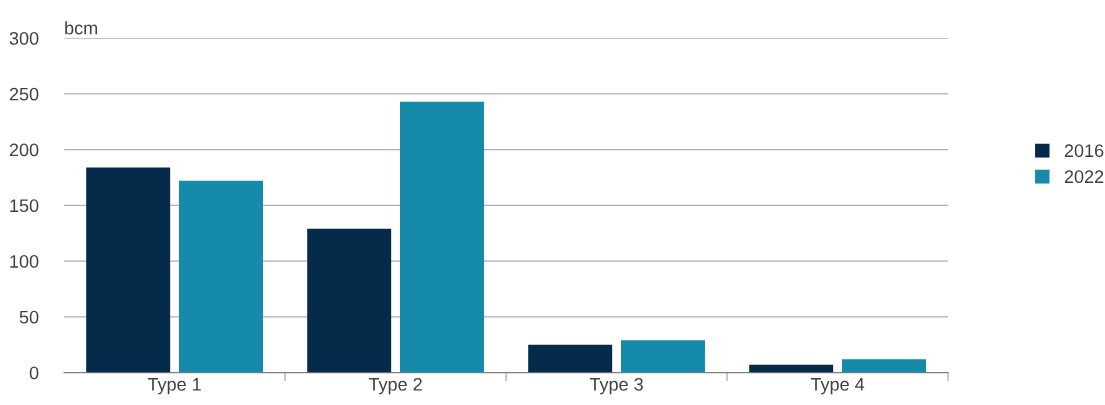 The height and width of the screenshot is (405, 1105). Describe the element at coordinates (1084, 177) in the screenshot. I see `legend-label: 2022` at that location.